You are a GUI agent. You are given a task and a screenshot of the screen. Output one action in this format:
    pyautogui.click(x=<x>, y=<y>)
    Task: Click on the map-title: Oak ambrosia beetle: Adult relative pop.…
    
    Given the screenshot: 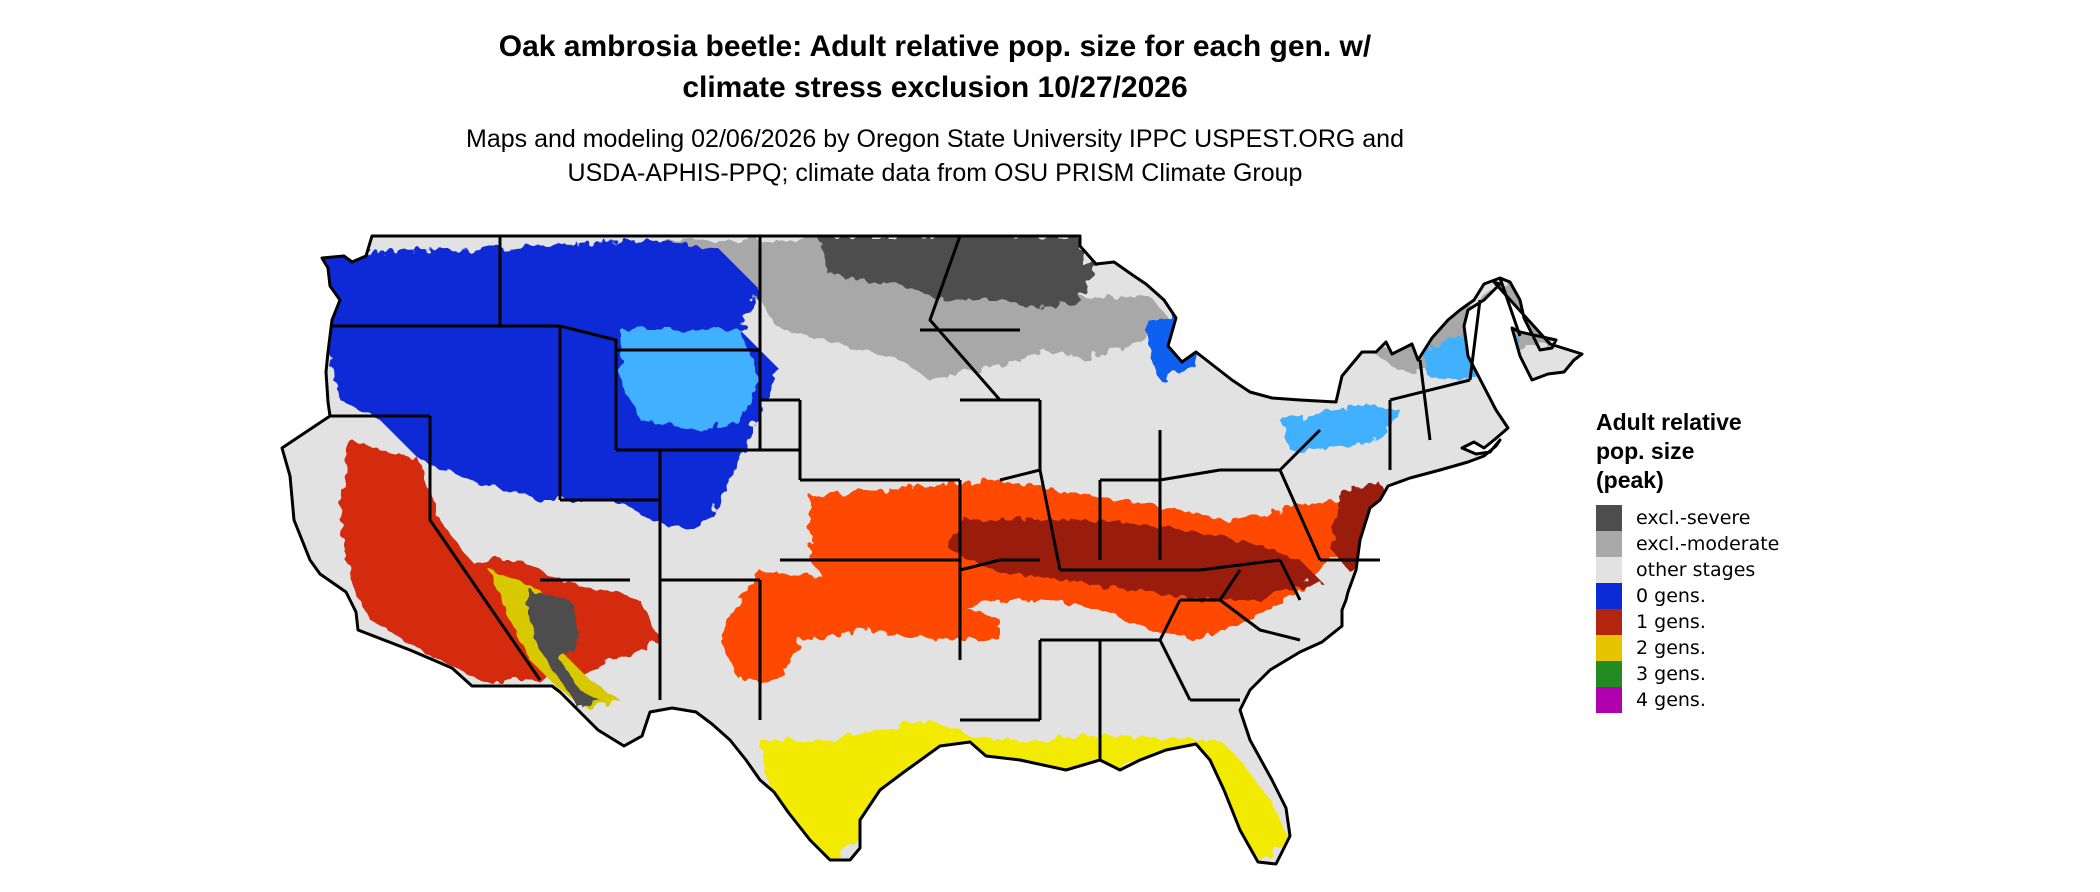 What is the action you would take?
    pyautogui.click(x=935, y=67)
    